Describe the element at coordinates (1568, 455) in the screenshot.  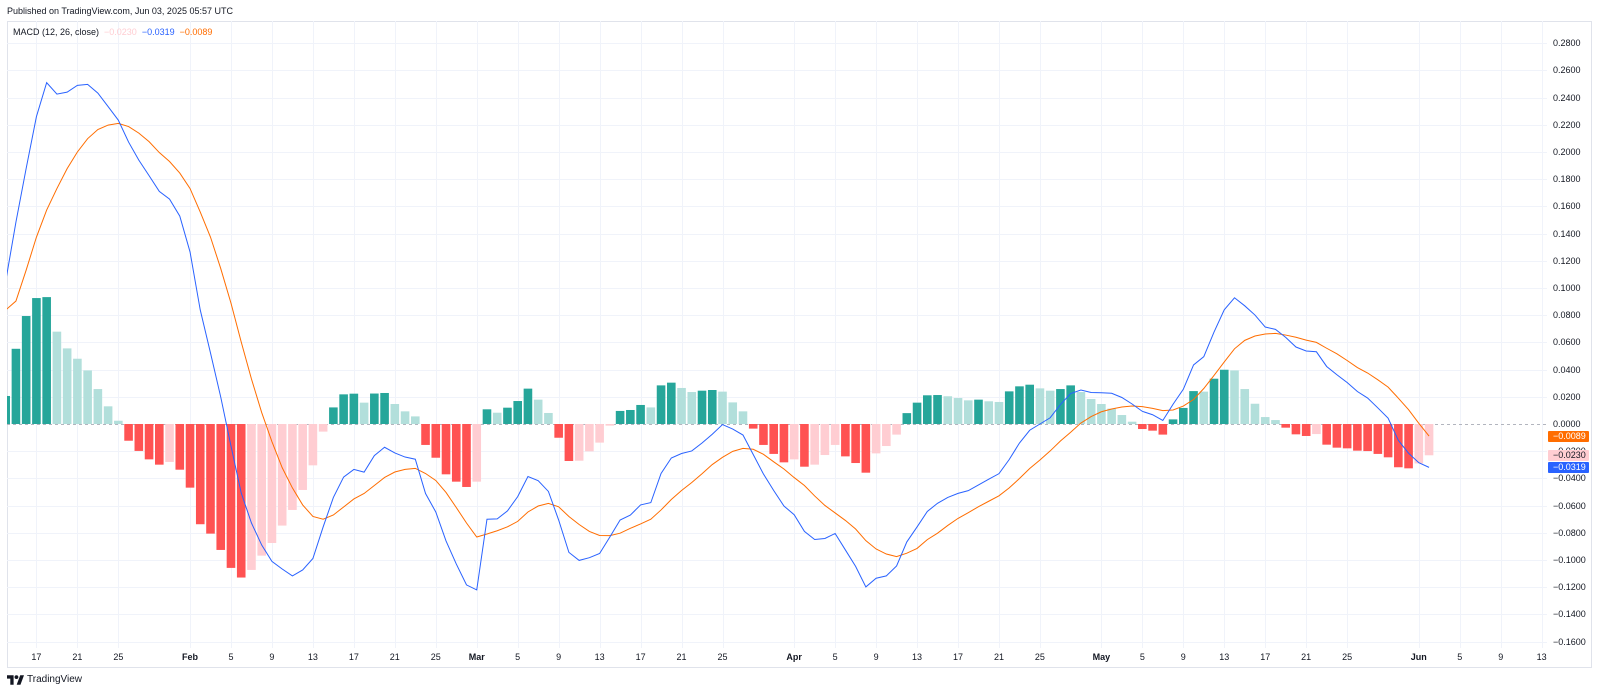
I see `histogram-value-badge: −0.0230` at that location.